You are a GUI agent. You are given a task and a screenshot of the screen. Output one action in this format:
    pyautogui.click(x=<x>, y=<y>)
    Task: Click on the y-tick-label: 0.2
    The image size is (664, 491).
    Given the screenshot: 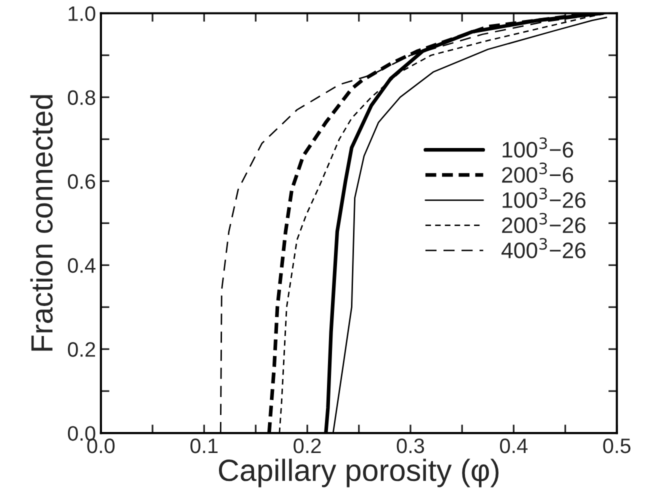 What is the action you would take?
    pyautogui.click(x=82, y=349)
    